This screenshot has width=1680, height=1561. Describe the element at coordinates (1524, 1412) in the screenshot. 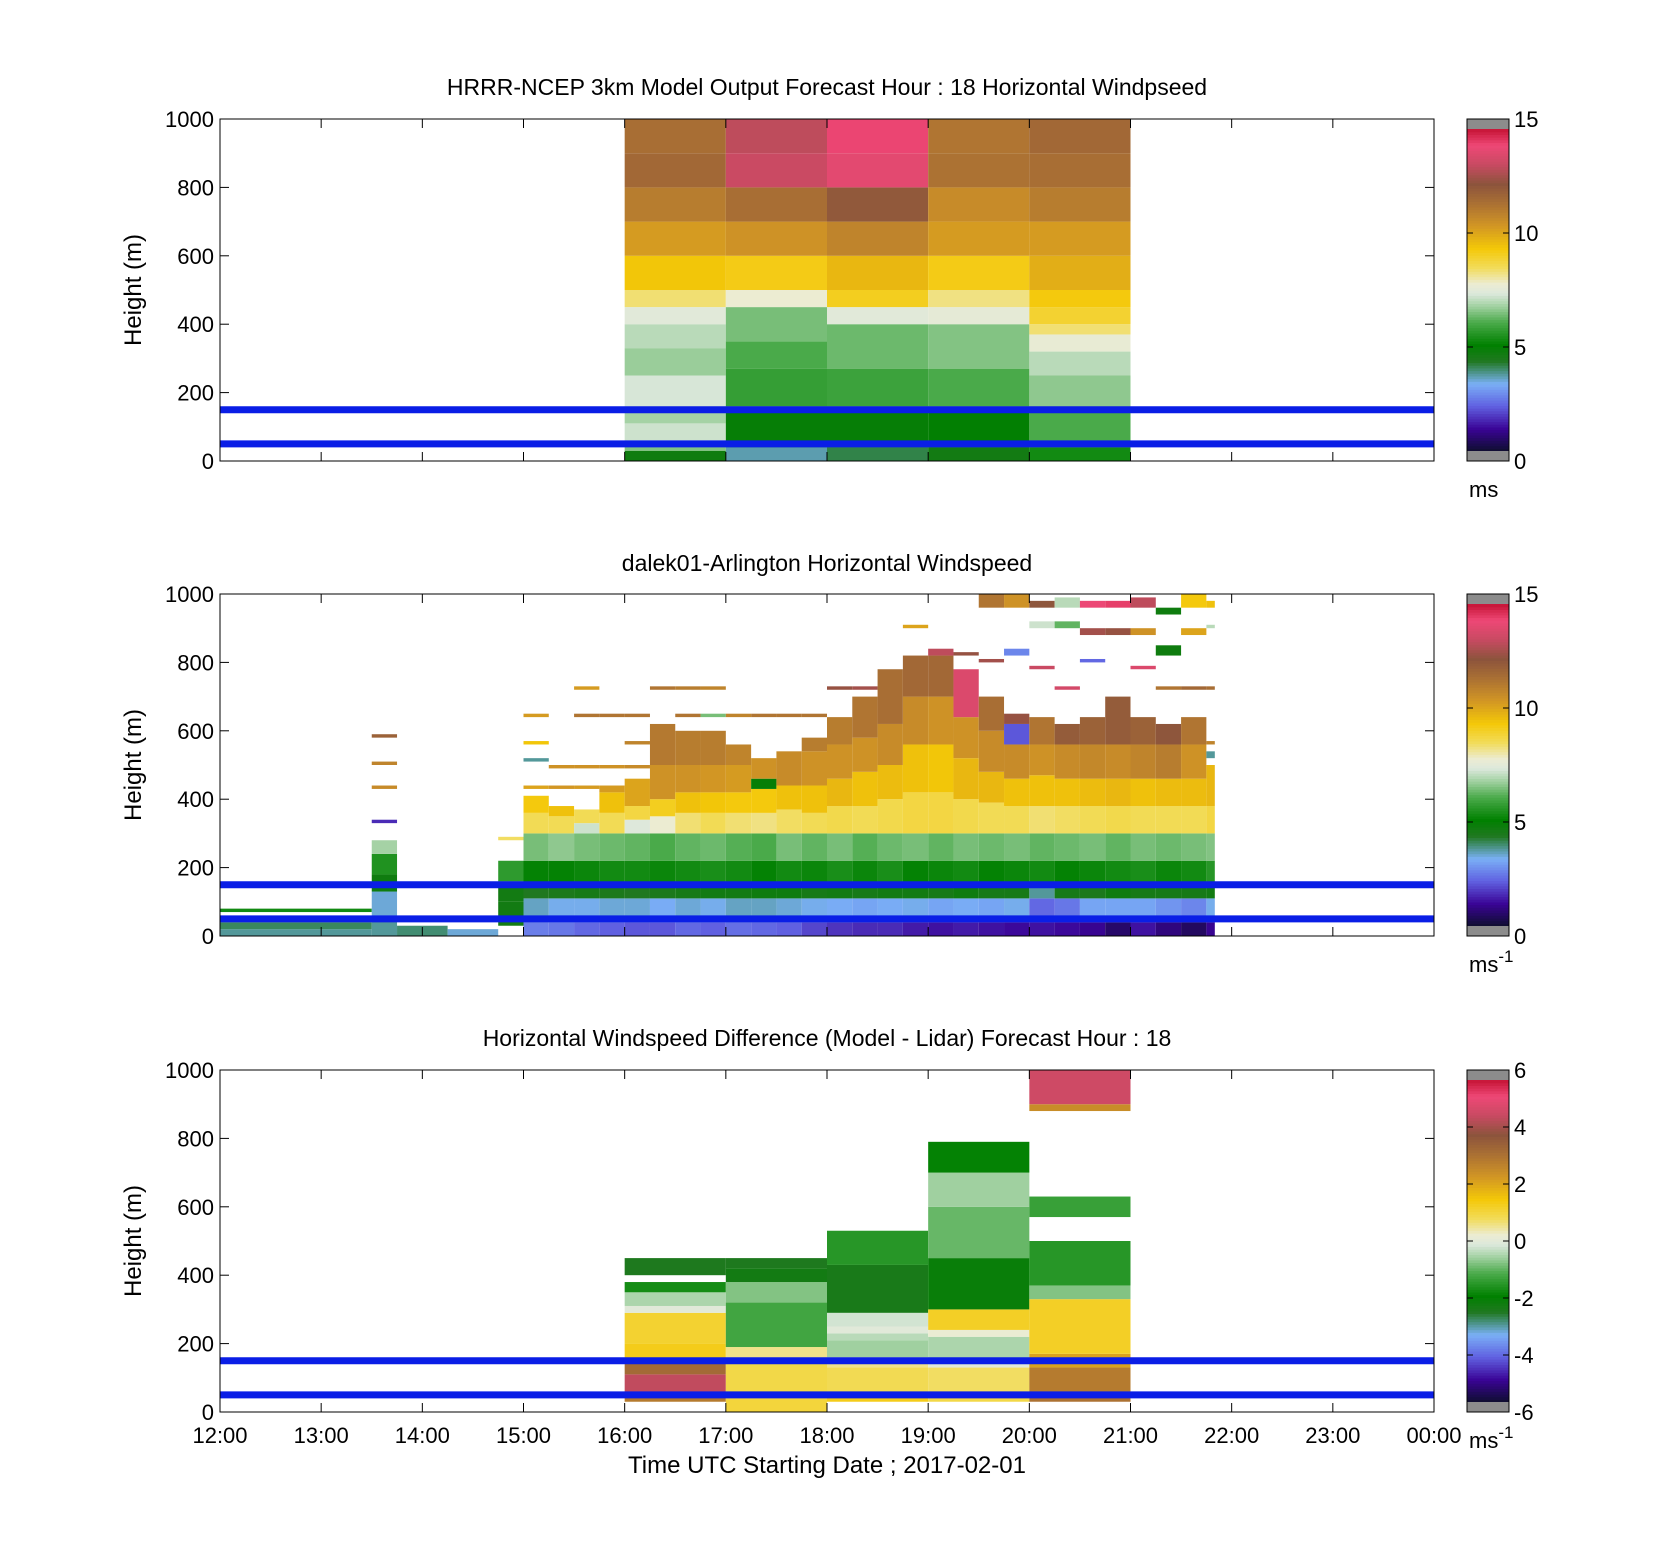

I see `colorbar-tick-label: -6` at that location.